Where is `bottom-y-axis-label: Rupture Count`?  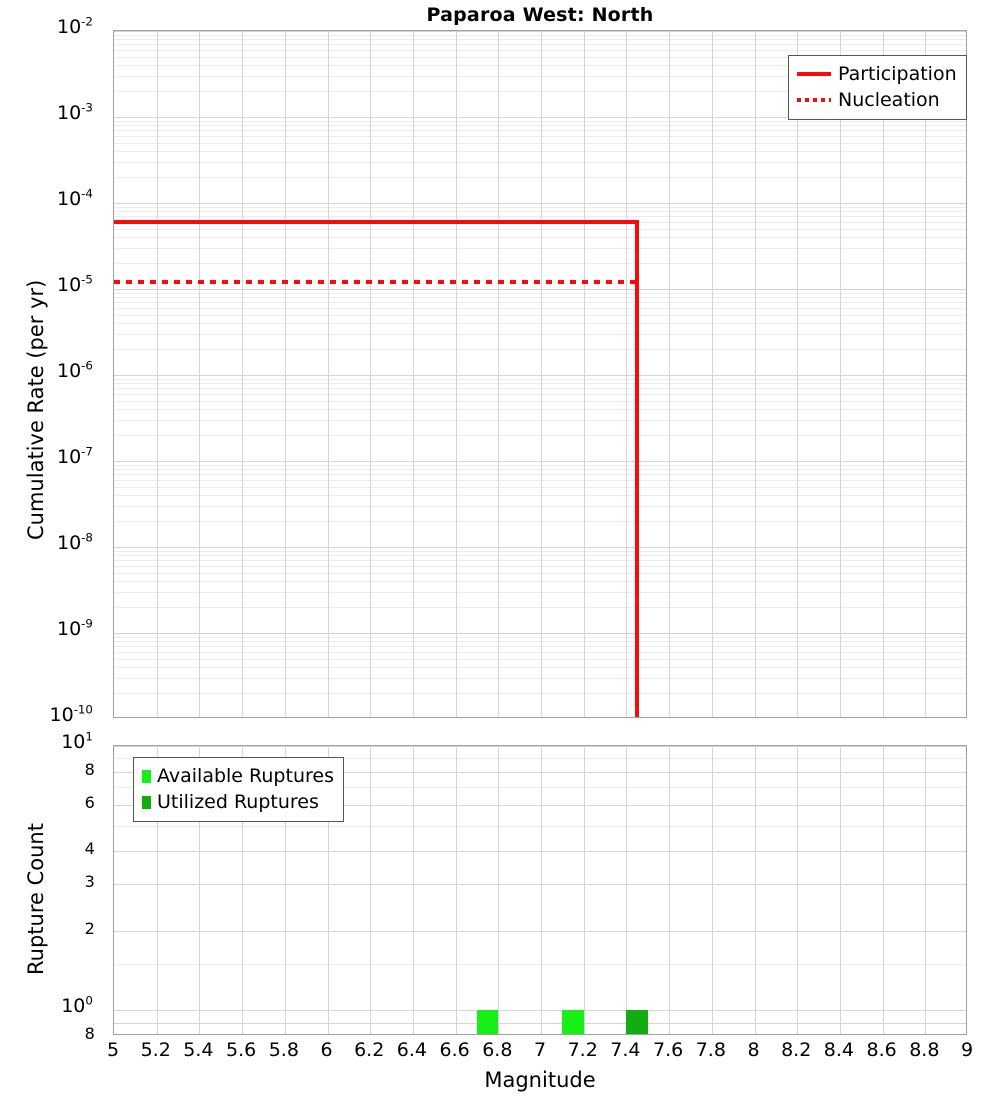 bottom-y-axis-label: Rupture Count is located at coordinates (36, 899).